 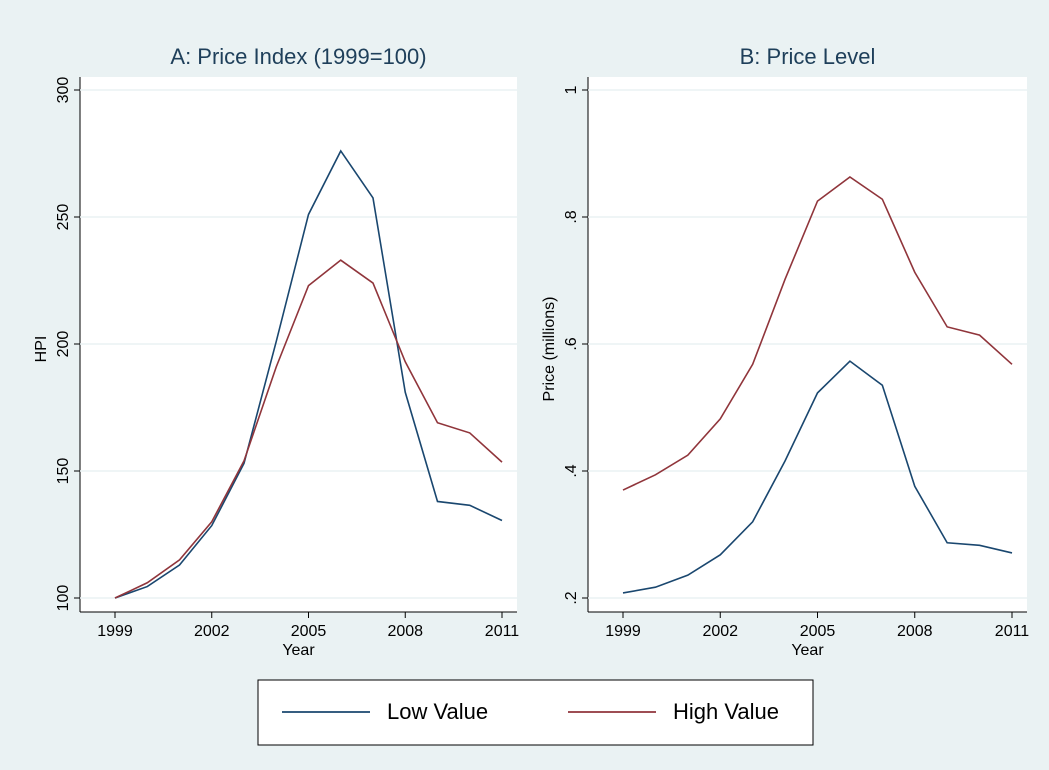 What do you see at coordinates (63, 471) in the screenshot?
I see `y-tick-label: 150` at bounding box center [63, 471].